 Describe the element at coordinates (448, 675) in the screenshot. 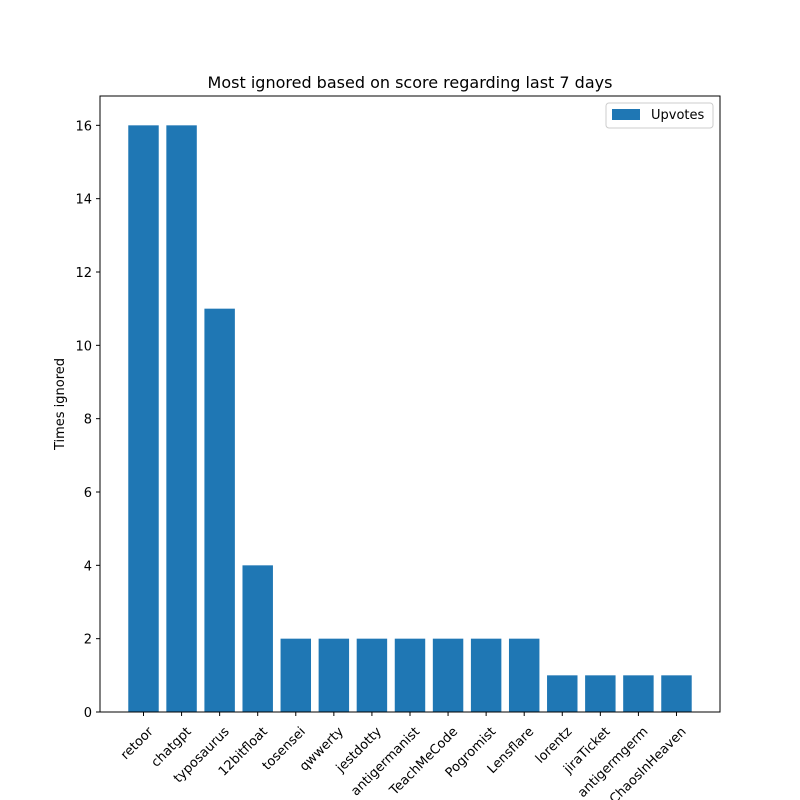

I see `bar-TeachMeCode` at that location.